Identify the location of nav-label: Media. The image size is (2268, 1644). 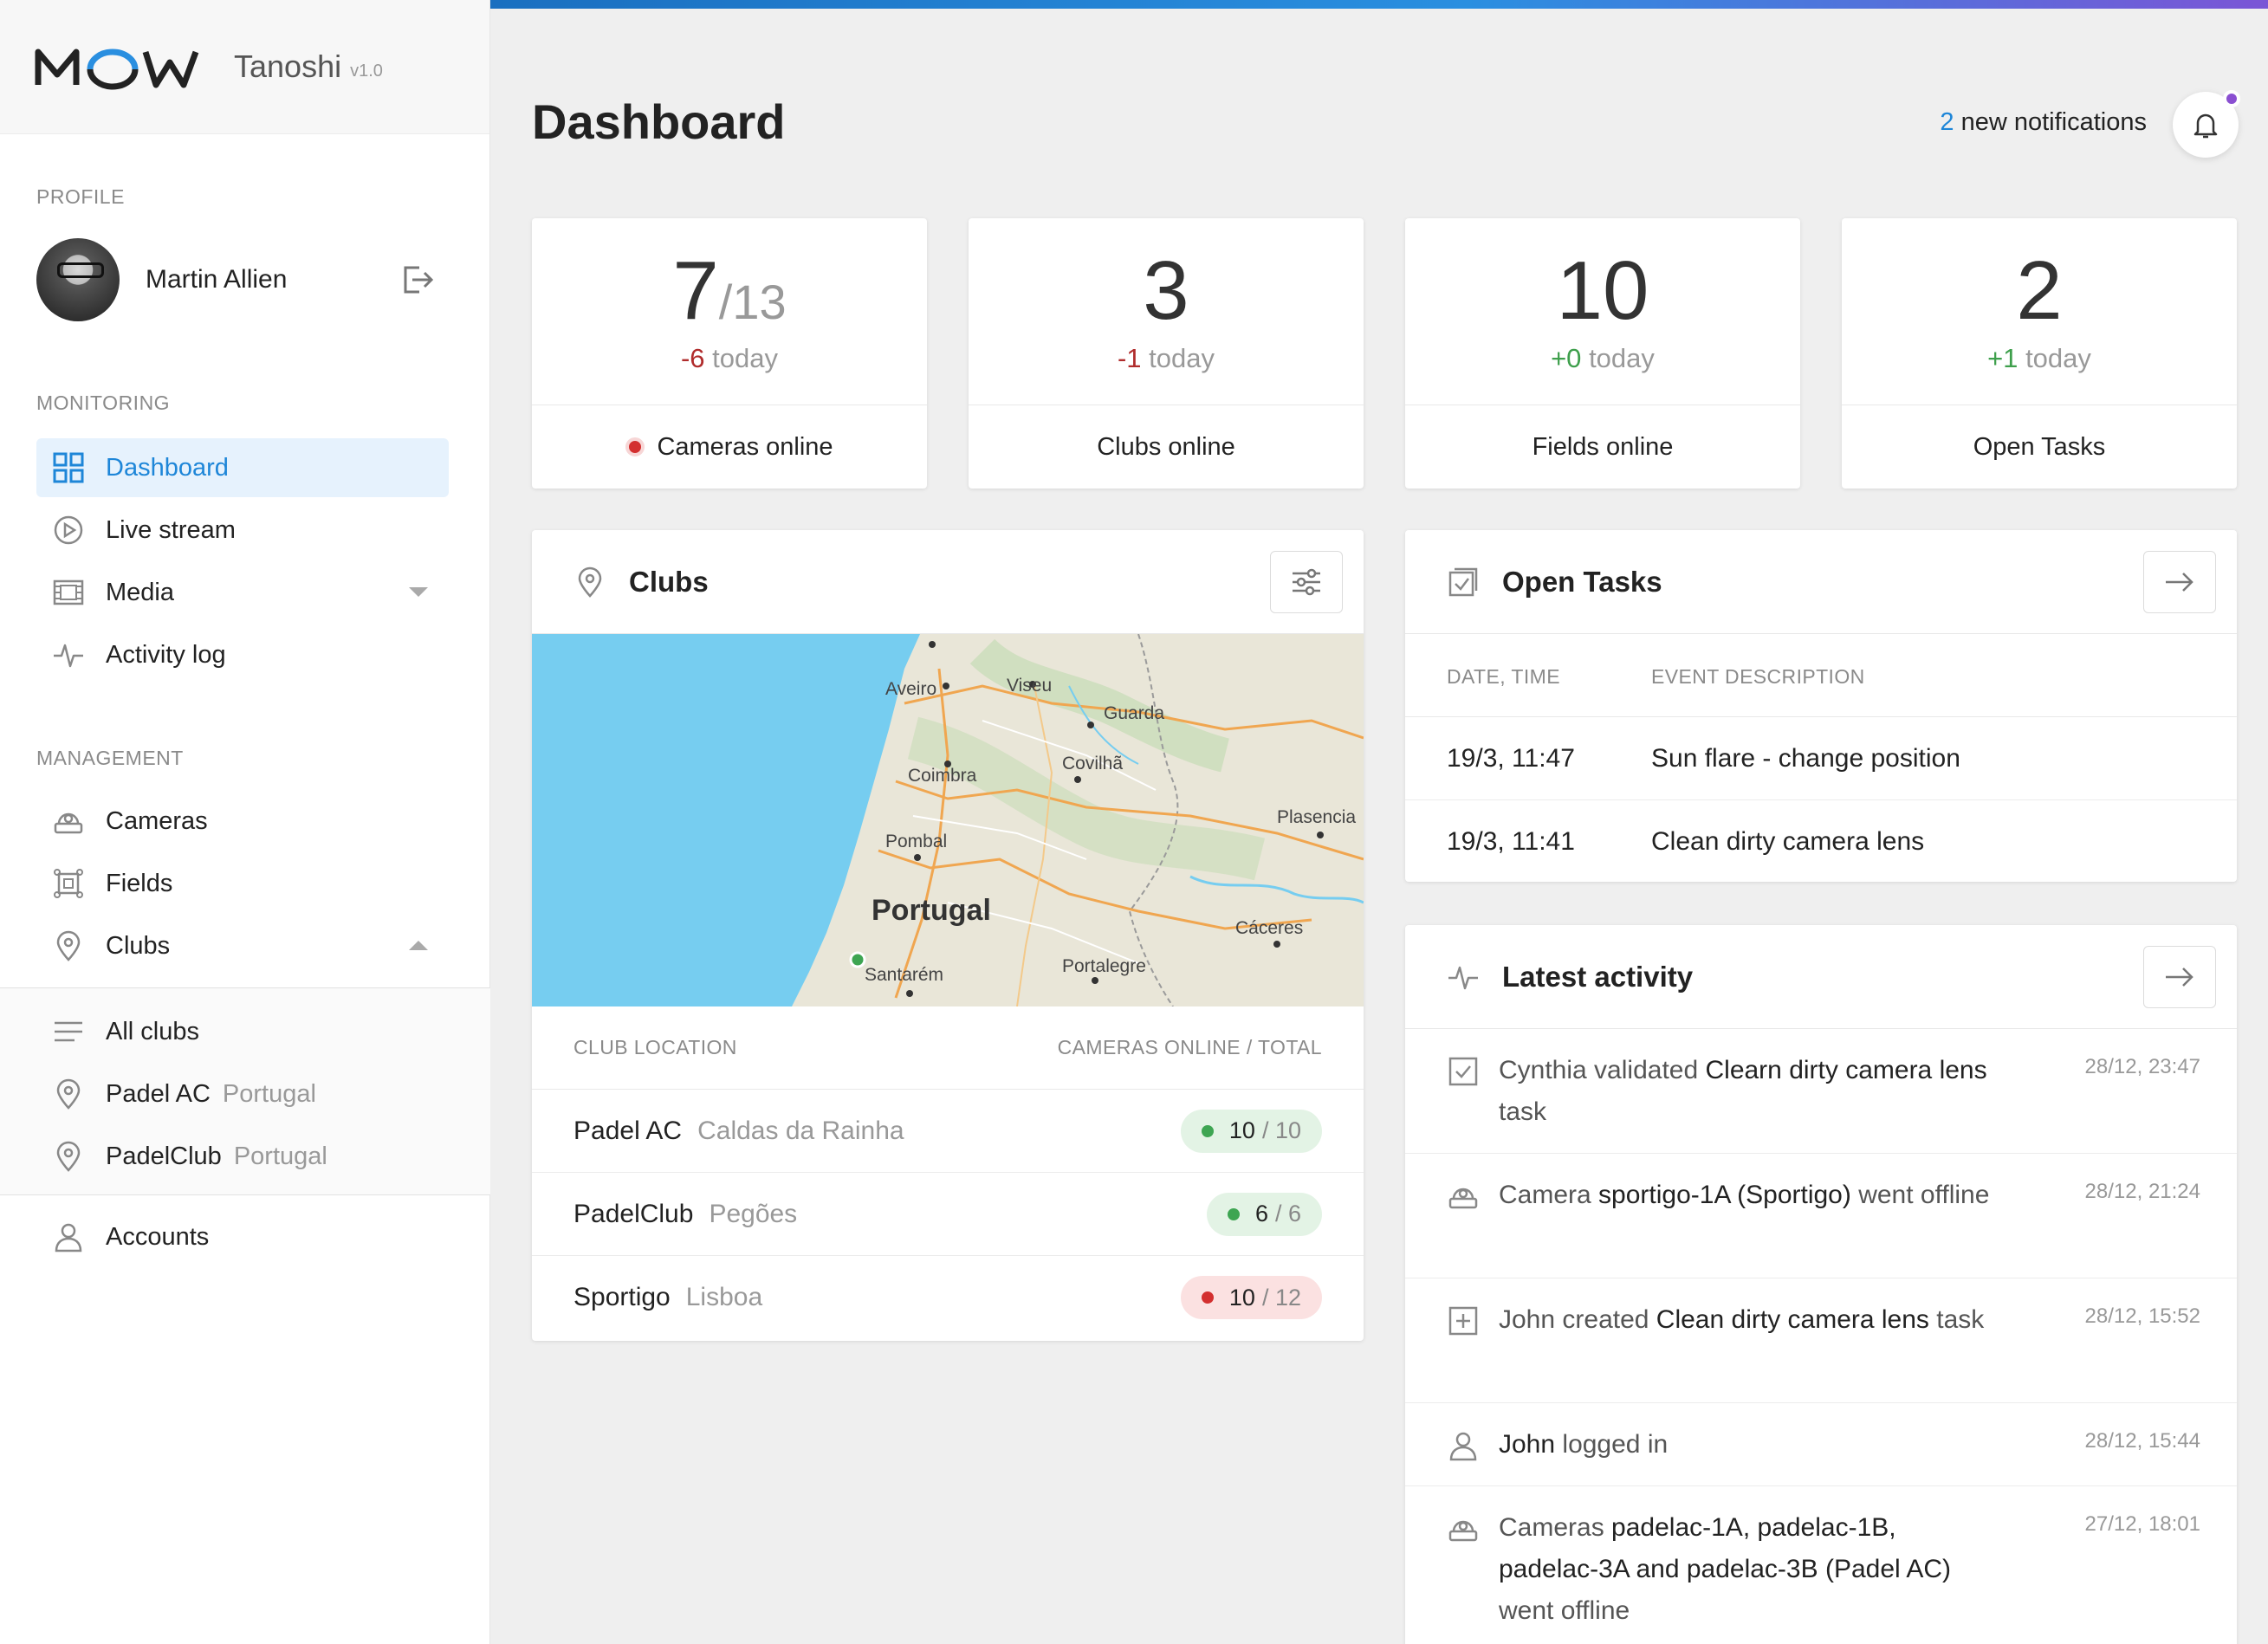
(140, 592).